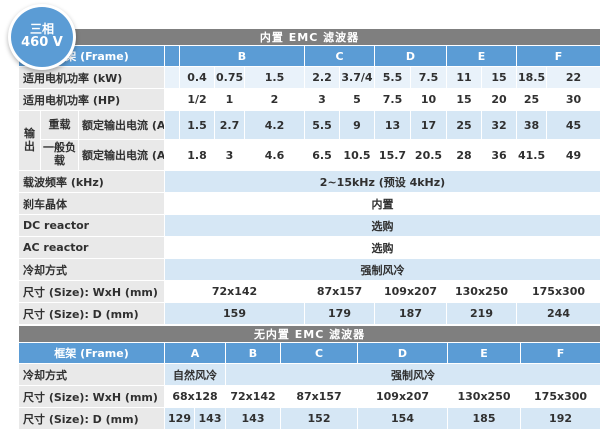  What do you see at coordinates (393, 100) in the screenshot?
I see `hp-value: 7.5` at bounding box center [393, 100].